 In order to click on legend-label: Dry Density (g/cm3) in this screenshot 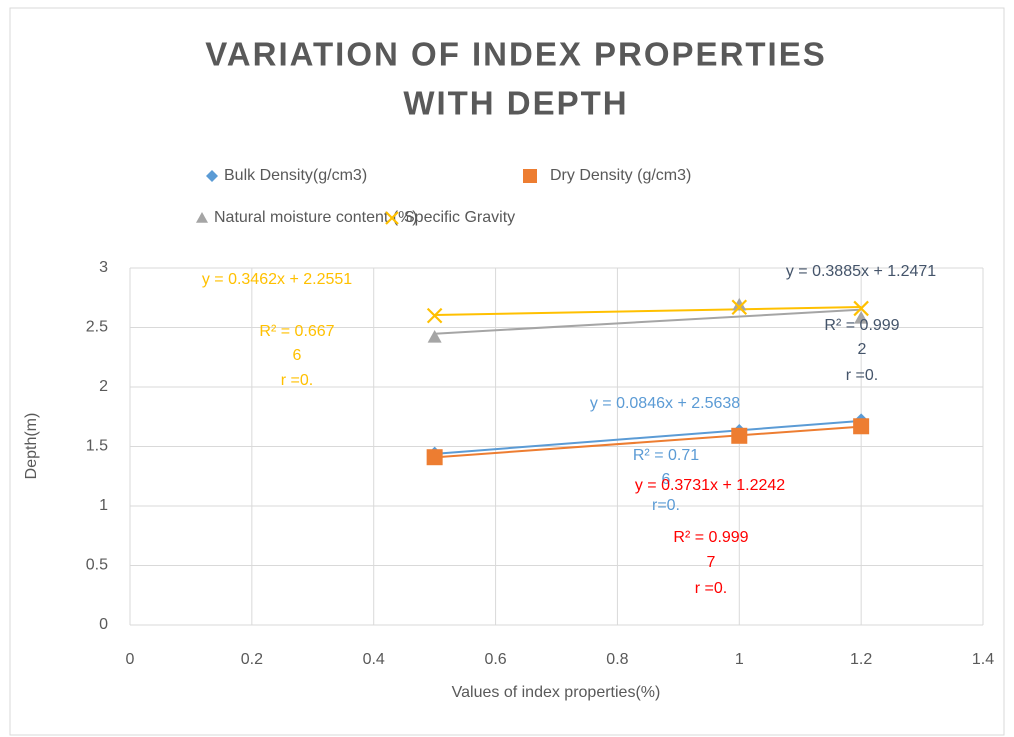, I will do `click(620, 175)`.